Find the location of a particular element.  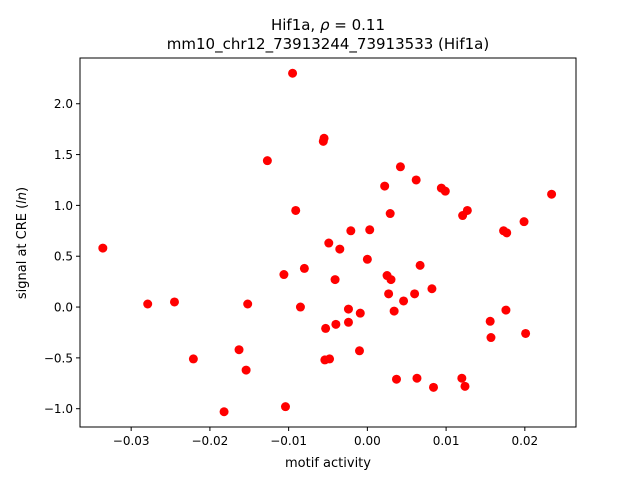

y-tick-label: −0.5 is located at coordinates (58, 358).